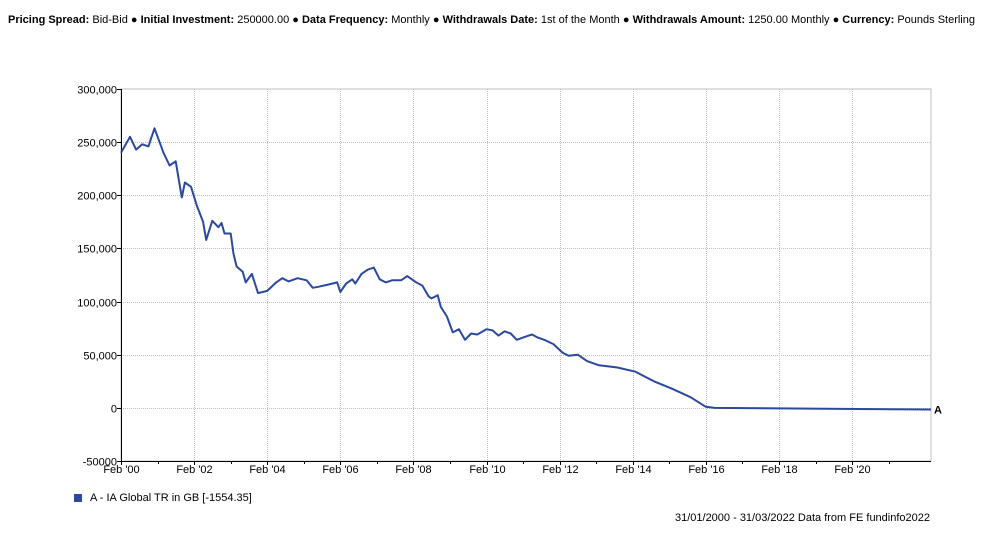  What do you see at coordinates (365, 20) in the screenshot?
I see `param-data-frequency: Data Frequency: Monthly` at bounding box center [365, 20].